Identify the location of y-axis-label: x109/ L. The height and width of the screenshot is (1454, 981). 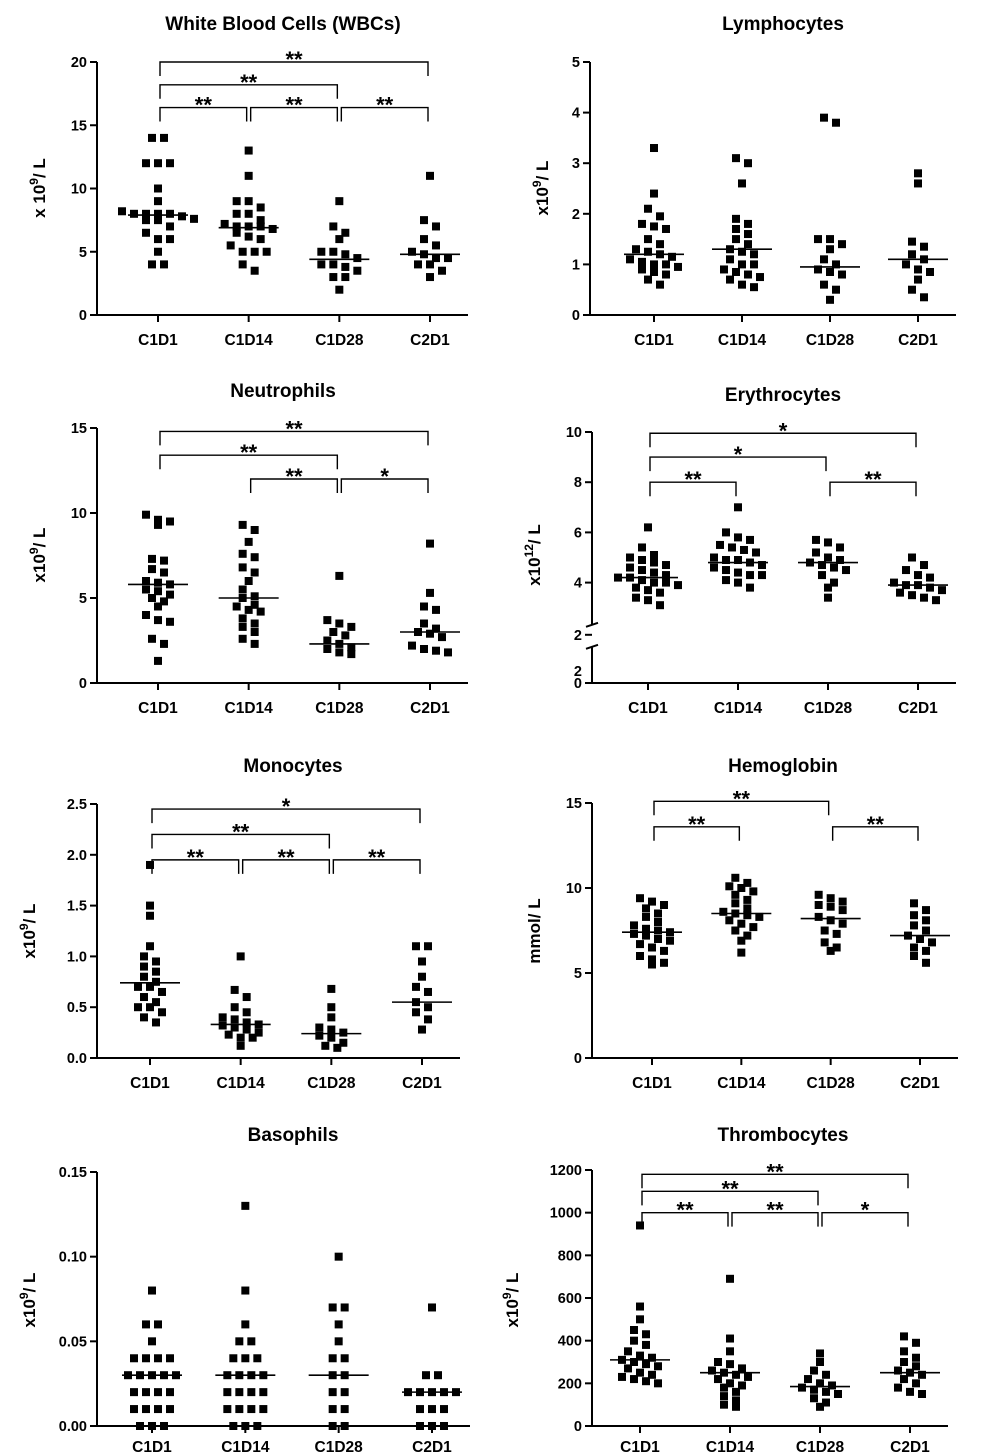
(28, 931).